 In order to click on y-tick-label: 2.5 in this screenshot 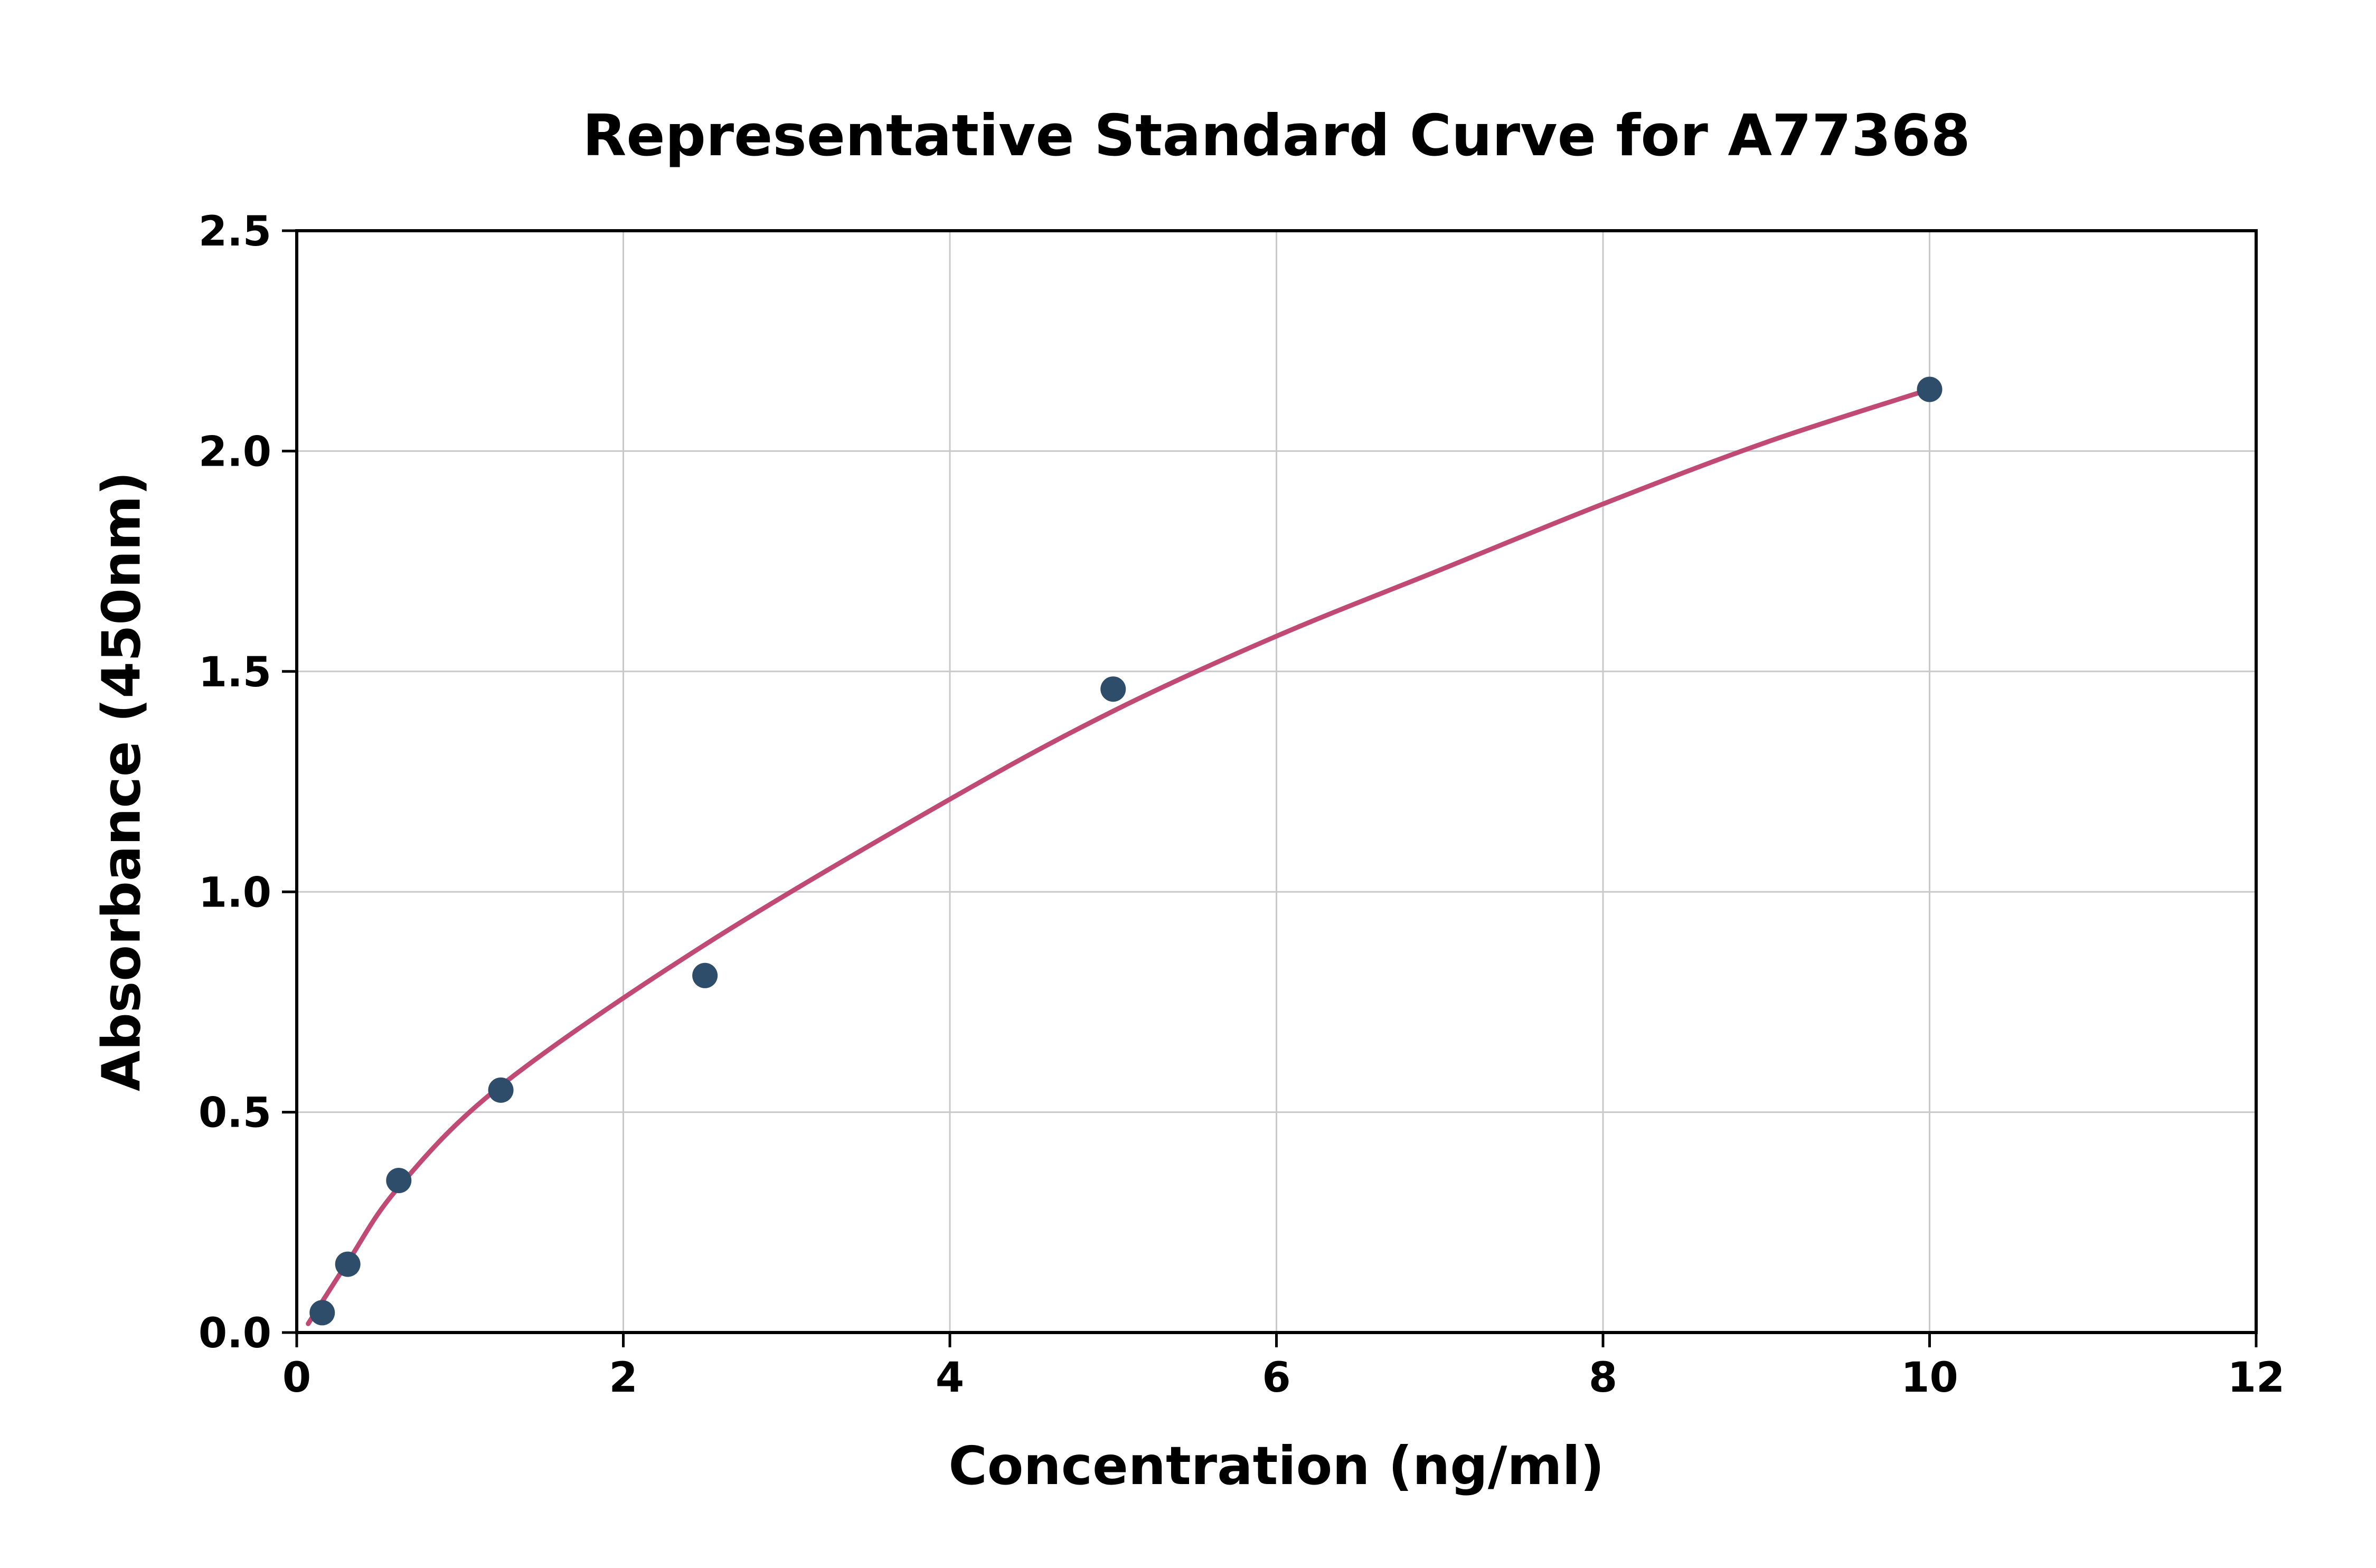, I will do `click(235, 232)`.